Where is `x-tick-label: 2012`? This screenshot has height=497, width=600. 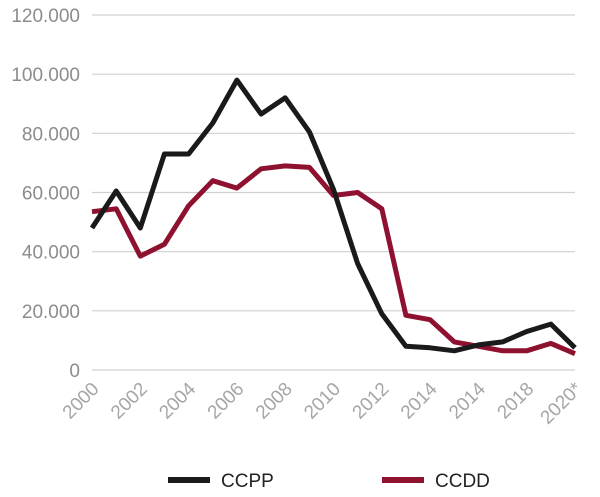 x-tick-label: 2012 is located at coordinates (371, 401).